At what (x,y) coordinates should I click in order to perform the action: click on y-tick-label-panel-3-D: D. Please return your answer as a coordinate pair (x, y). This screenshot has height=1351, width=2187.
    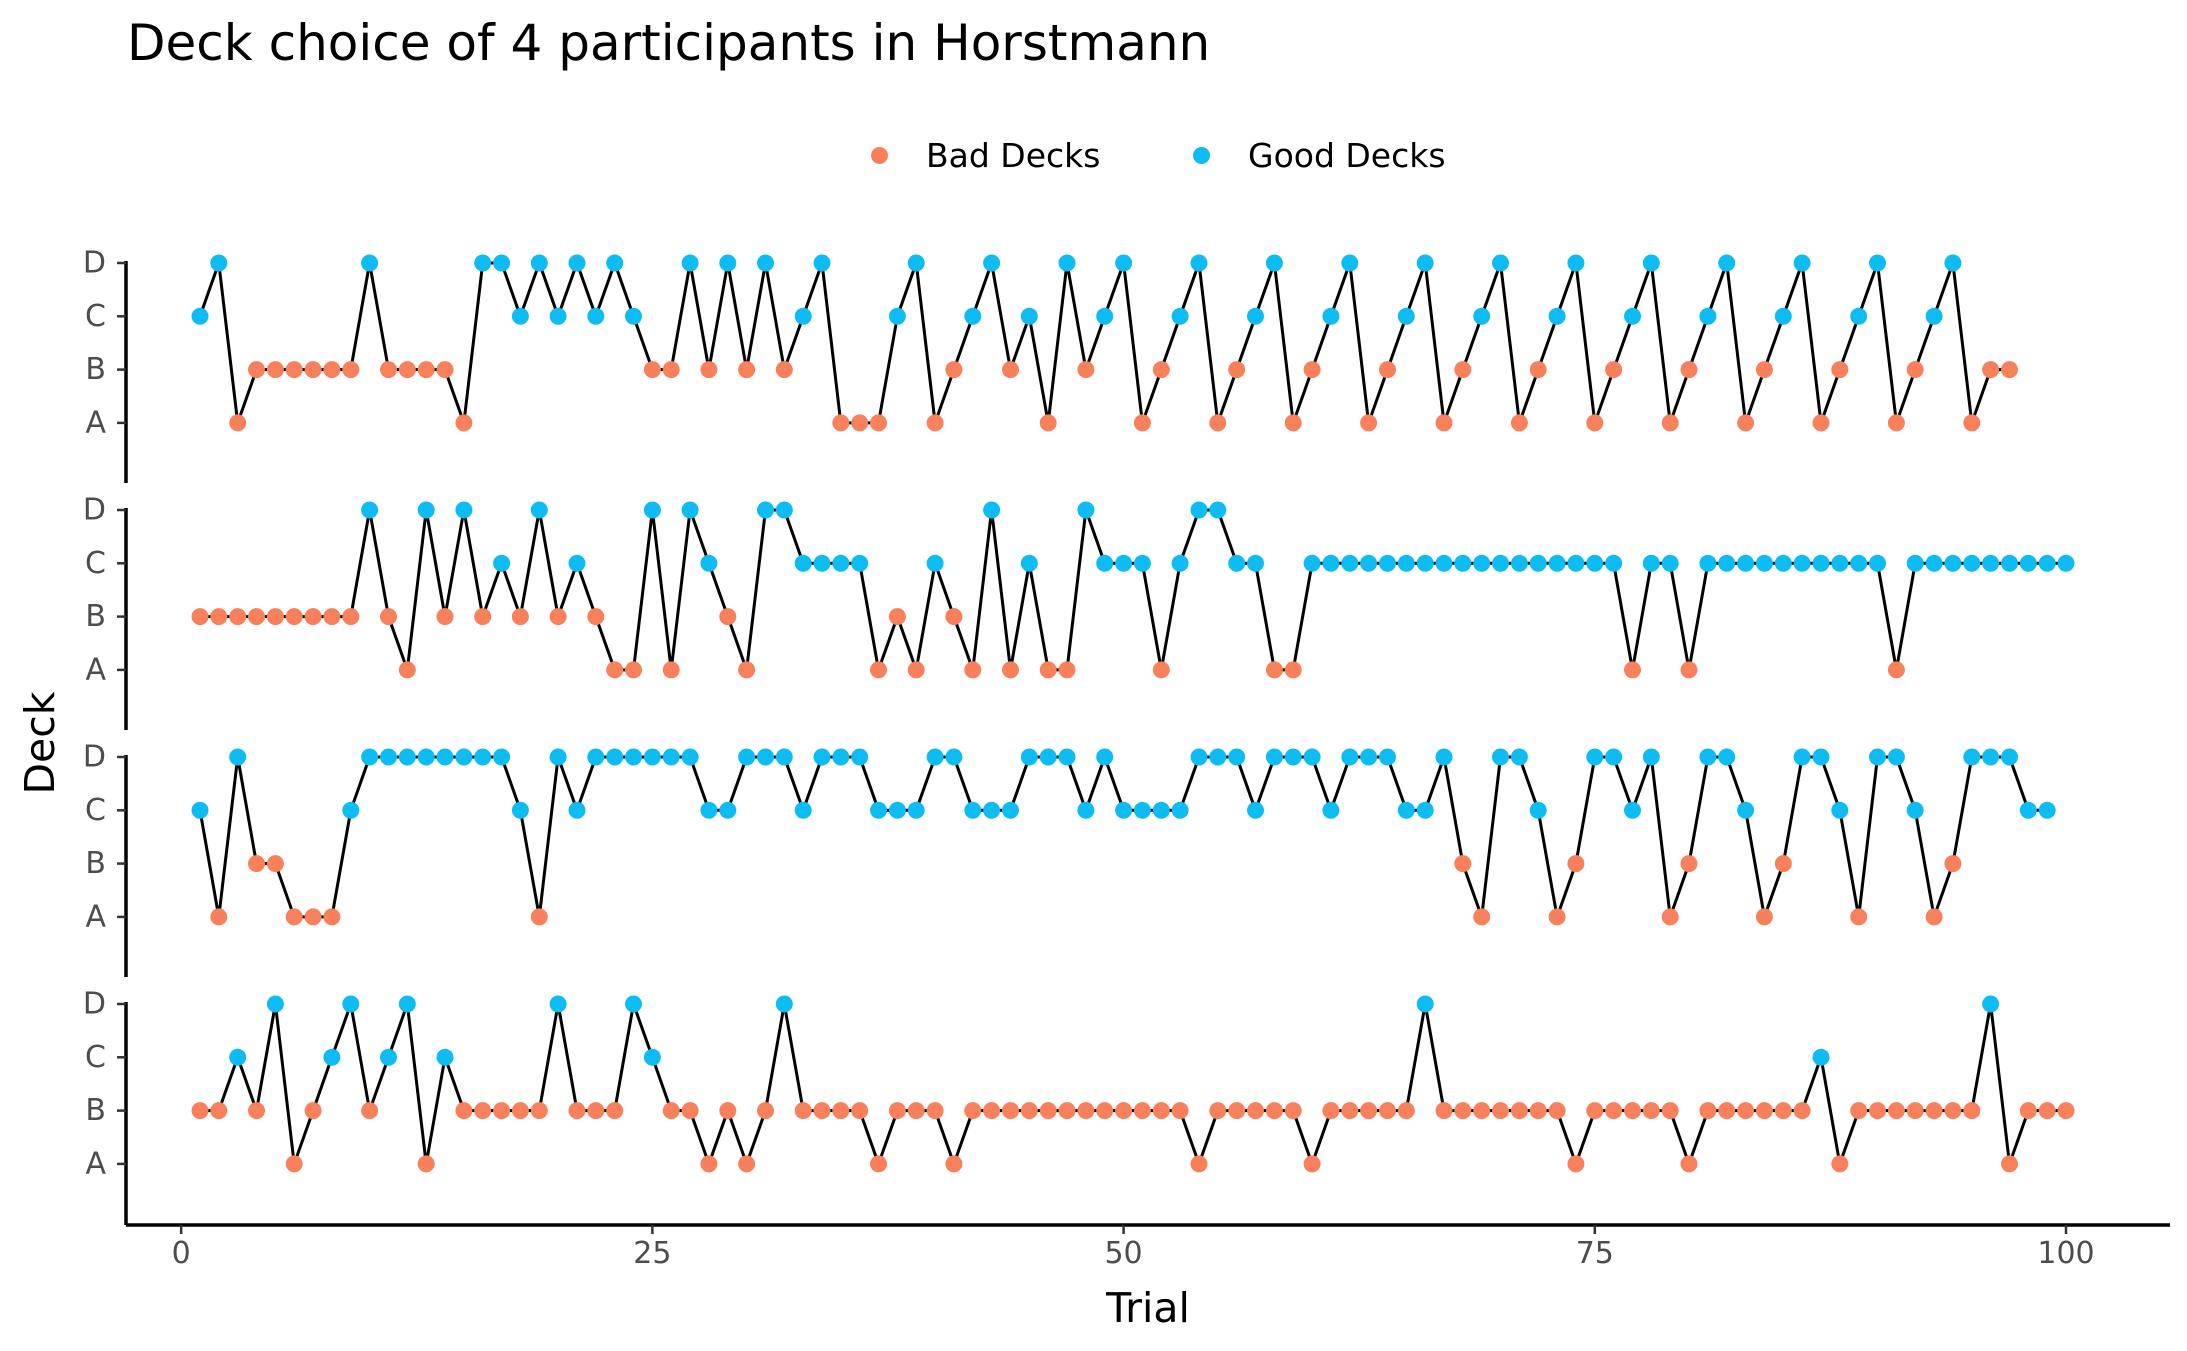
    Looking at the image, I should click on (94, 757).